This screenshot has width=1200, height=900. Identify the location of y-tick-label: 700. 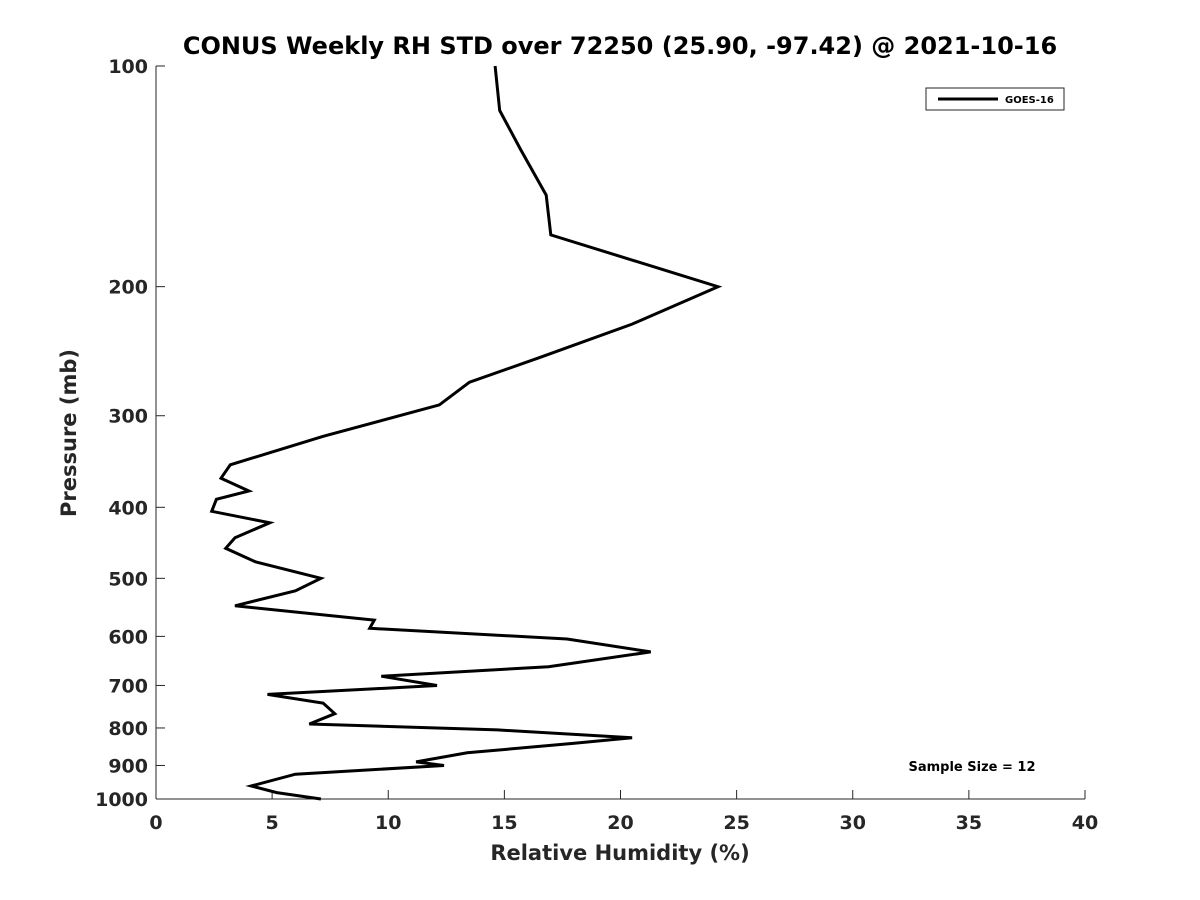
(128, 686).